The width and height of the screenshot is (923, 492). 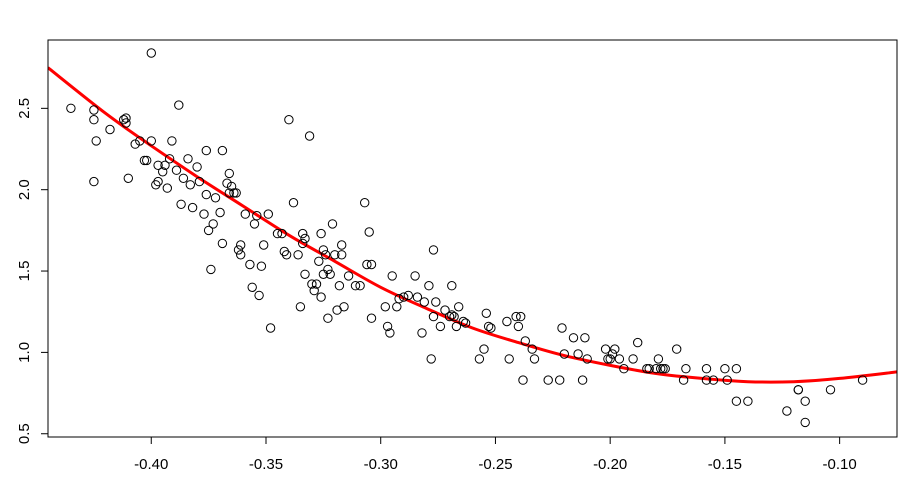 I want to click on x-tick-label: -0.15, so click(x=725, y=464).